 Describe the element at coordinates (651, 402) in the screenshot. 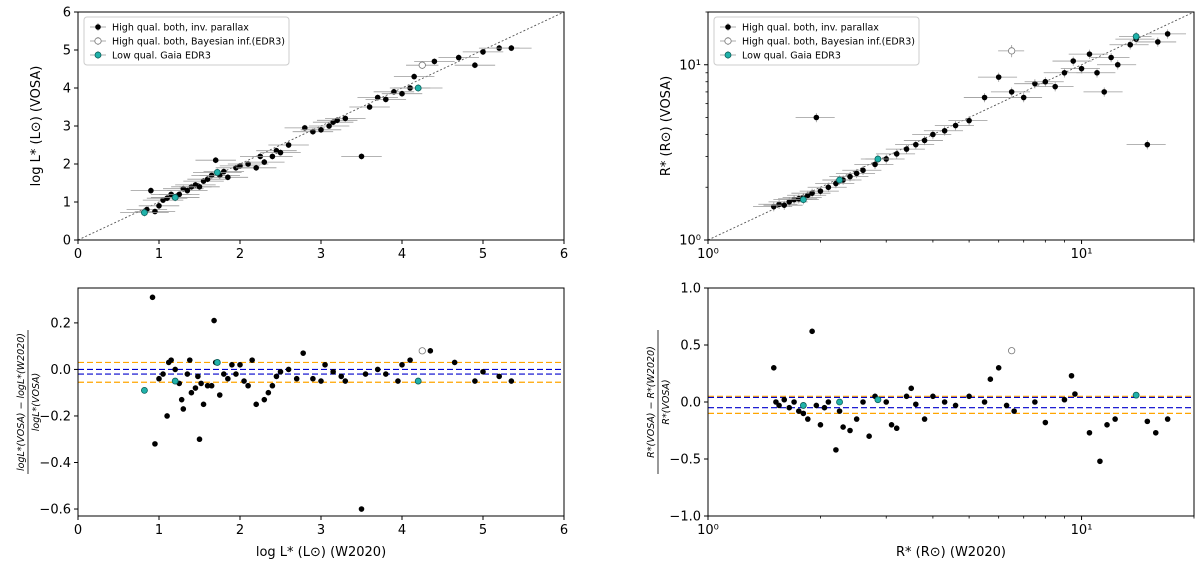

I see `y-label-numerator: R*(VOSA) − R*(W2020)` at that location.